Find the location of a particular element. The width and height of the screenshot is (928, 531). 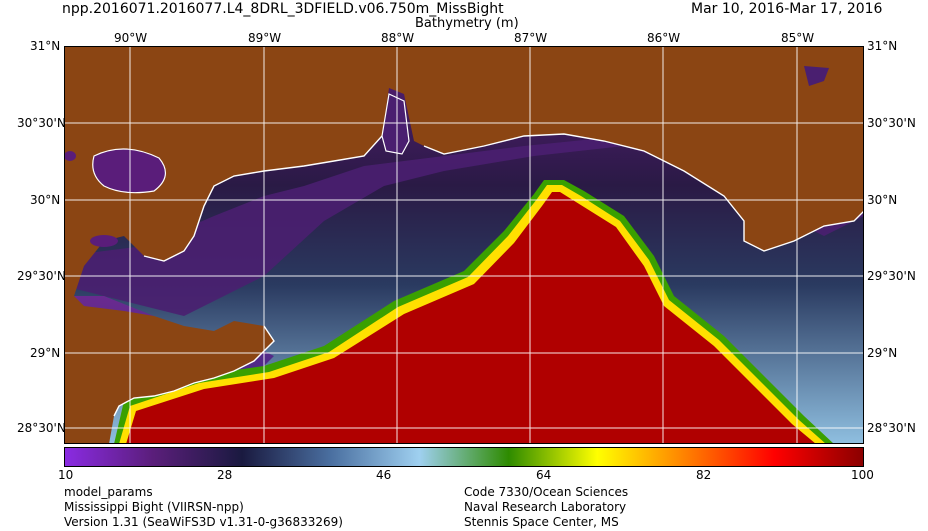

colorbar-tick-label: 64 is located at coordinates (544, 475).